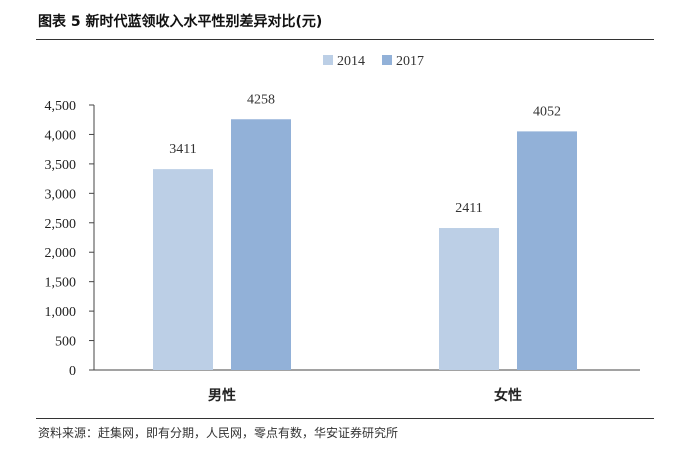 This screenshot has height=457, width=682. I want to click on legend-swatch-2017, so click(387, 60).